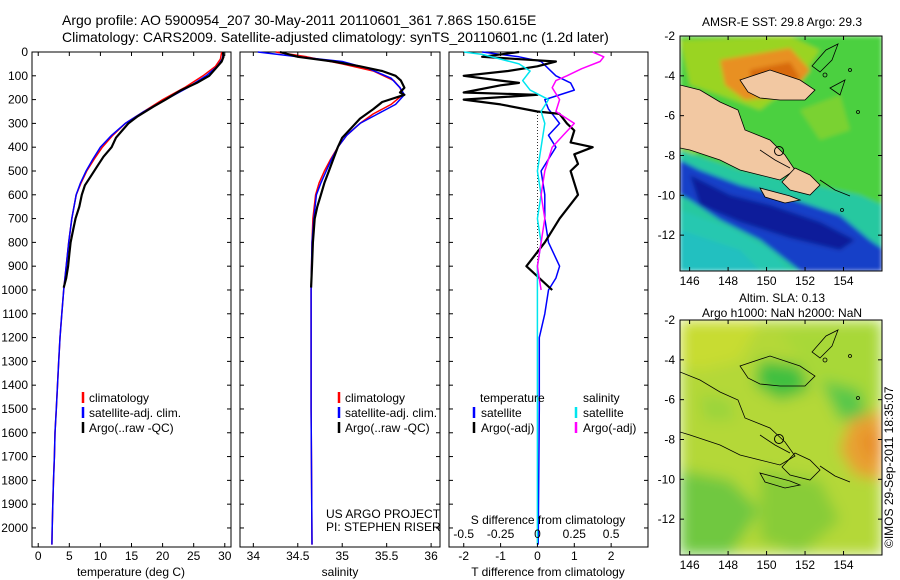  I want to click on depth-tick-label: 900, so click(18, 266).